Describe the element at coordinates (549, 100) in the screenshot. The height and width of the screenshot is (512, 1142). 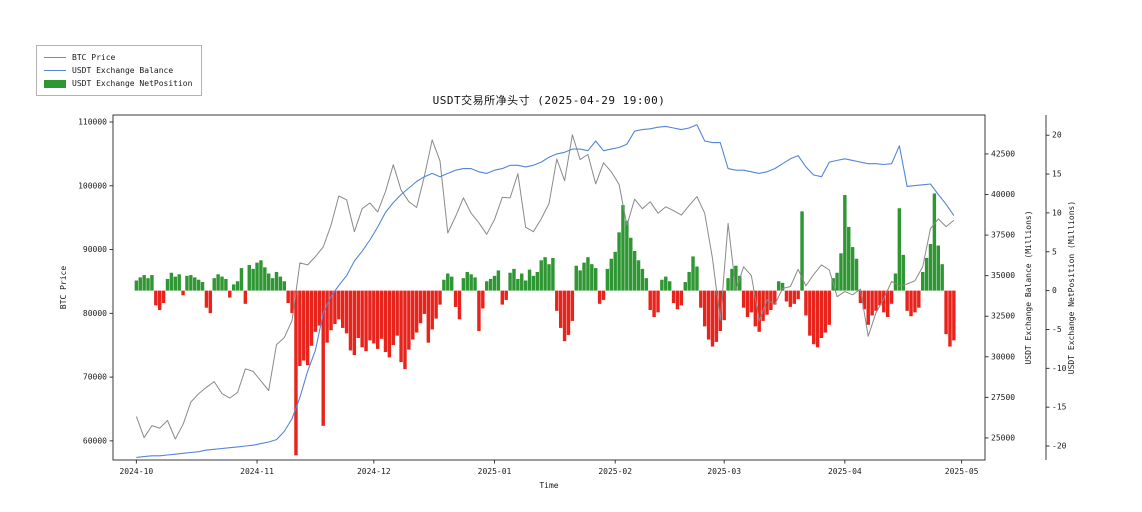
I see `chart-title: USDT交易所净头寸 (2025-04-29 19:00)` at that location.